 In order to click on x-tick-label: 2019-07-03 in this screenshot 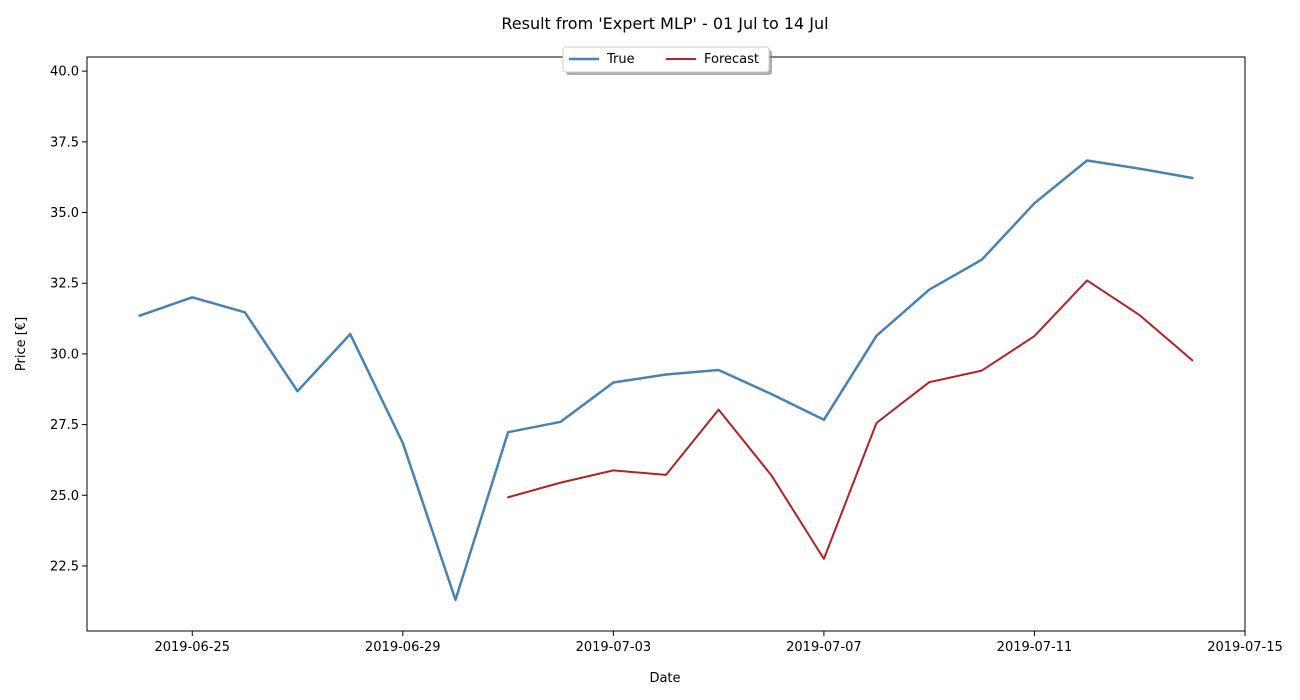, I will do `click(614, 647)`.